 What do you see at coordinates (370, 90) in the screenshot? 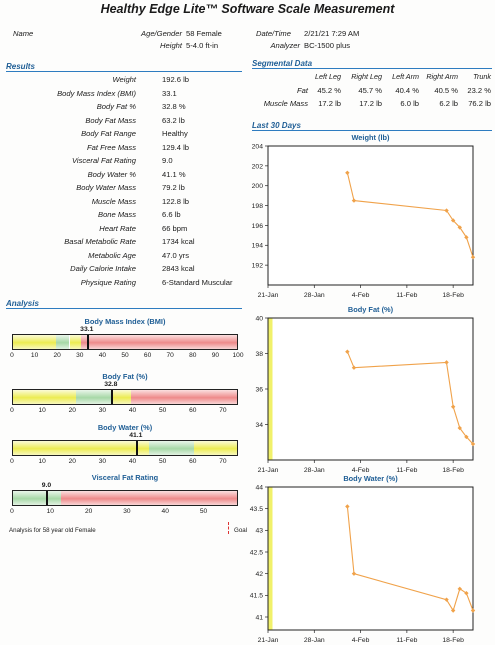
I see `segmental-cell: 45.7 %` at bounding box center [370, 90].